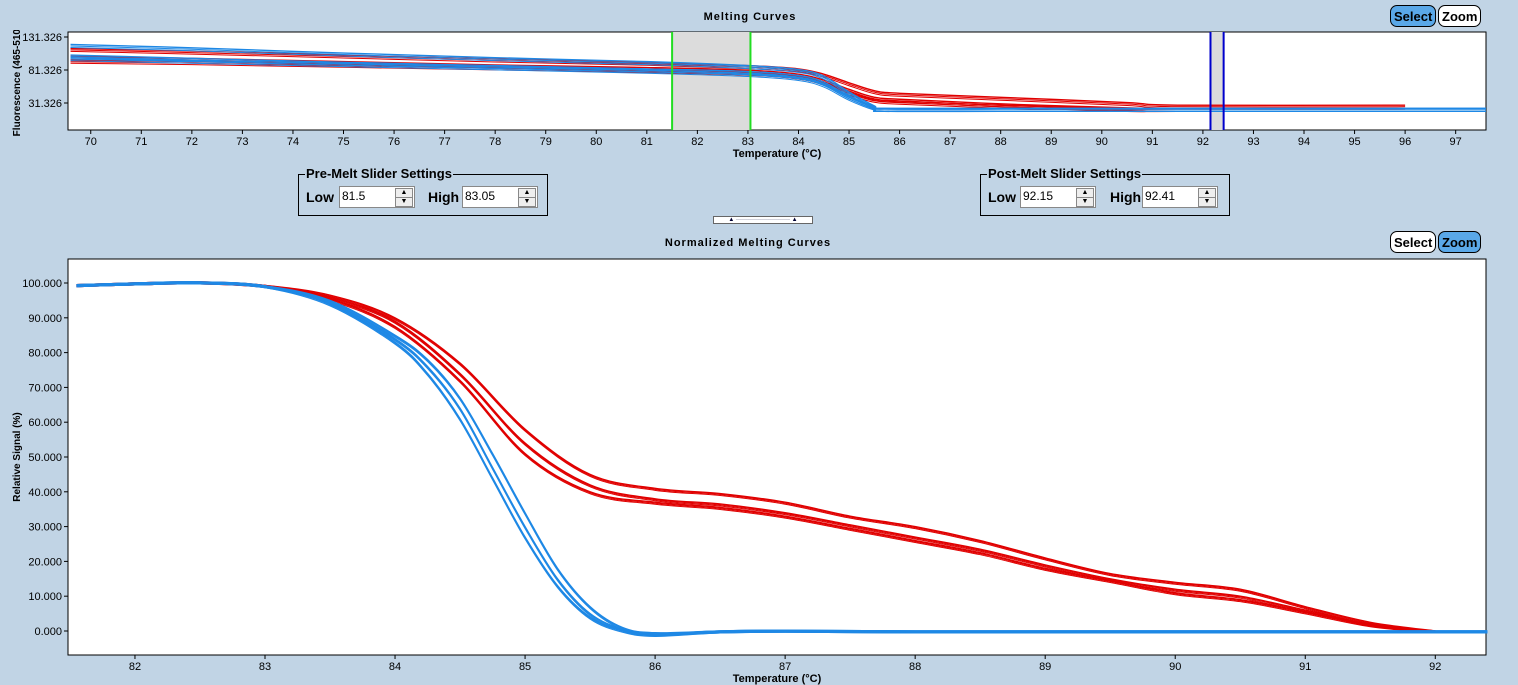 The height and width of the screenshot is (685, 1518). What do you see at coordinates (192, 142) in the screenshot?
I see `x-tick-label: 72` at bounding box center [192, 142].